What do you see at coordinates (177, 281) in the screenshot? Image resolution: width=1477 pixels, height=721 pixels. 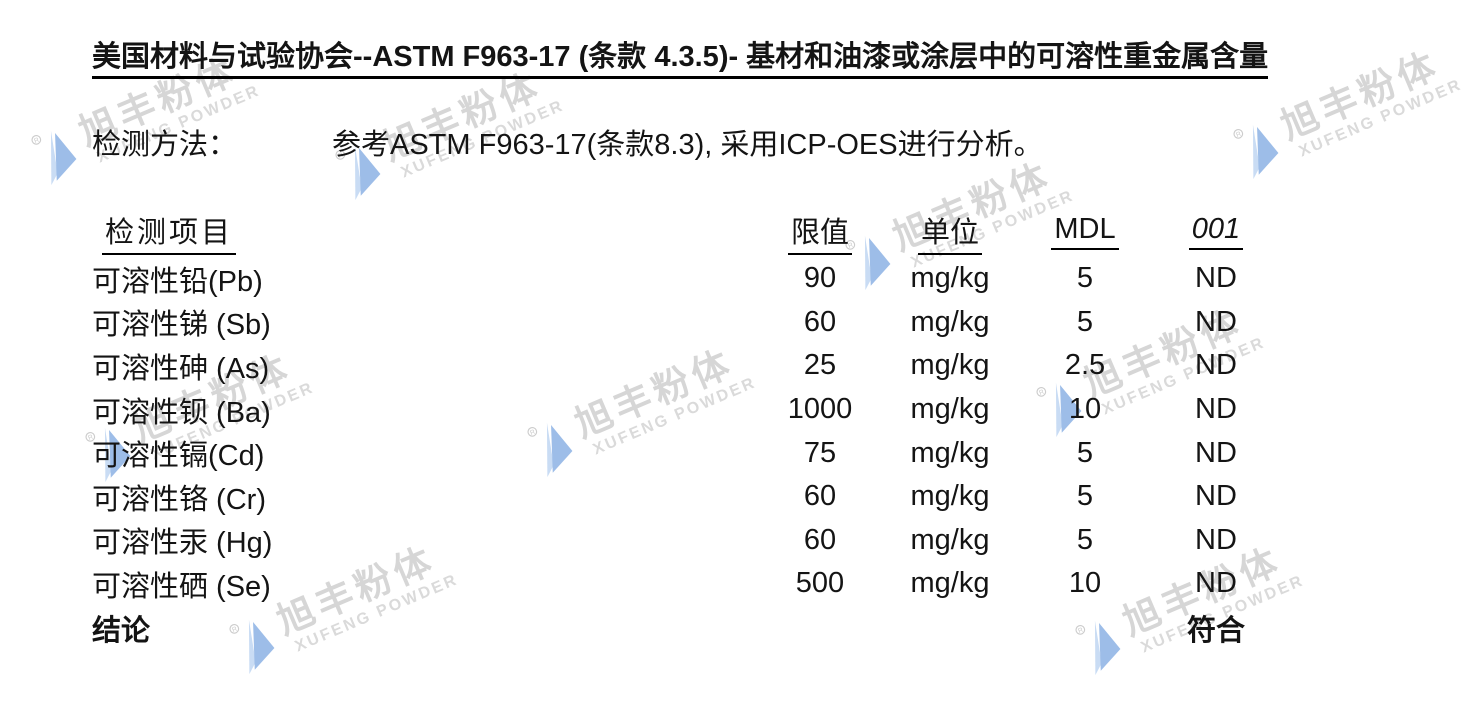 I see `row-item: 可溶性铅(Pb)` at bounding box center [177, 281].